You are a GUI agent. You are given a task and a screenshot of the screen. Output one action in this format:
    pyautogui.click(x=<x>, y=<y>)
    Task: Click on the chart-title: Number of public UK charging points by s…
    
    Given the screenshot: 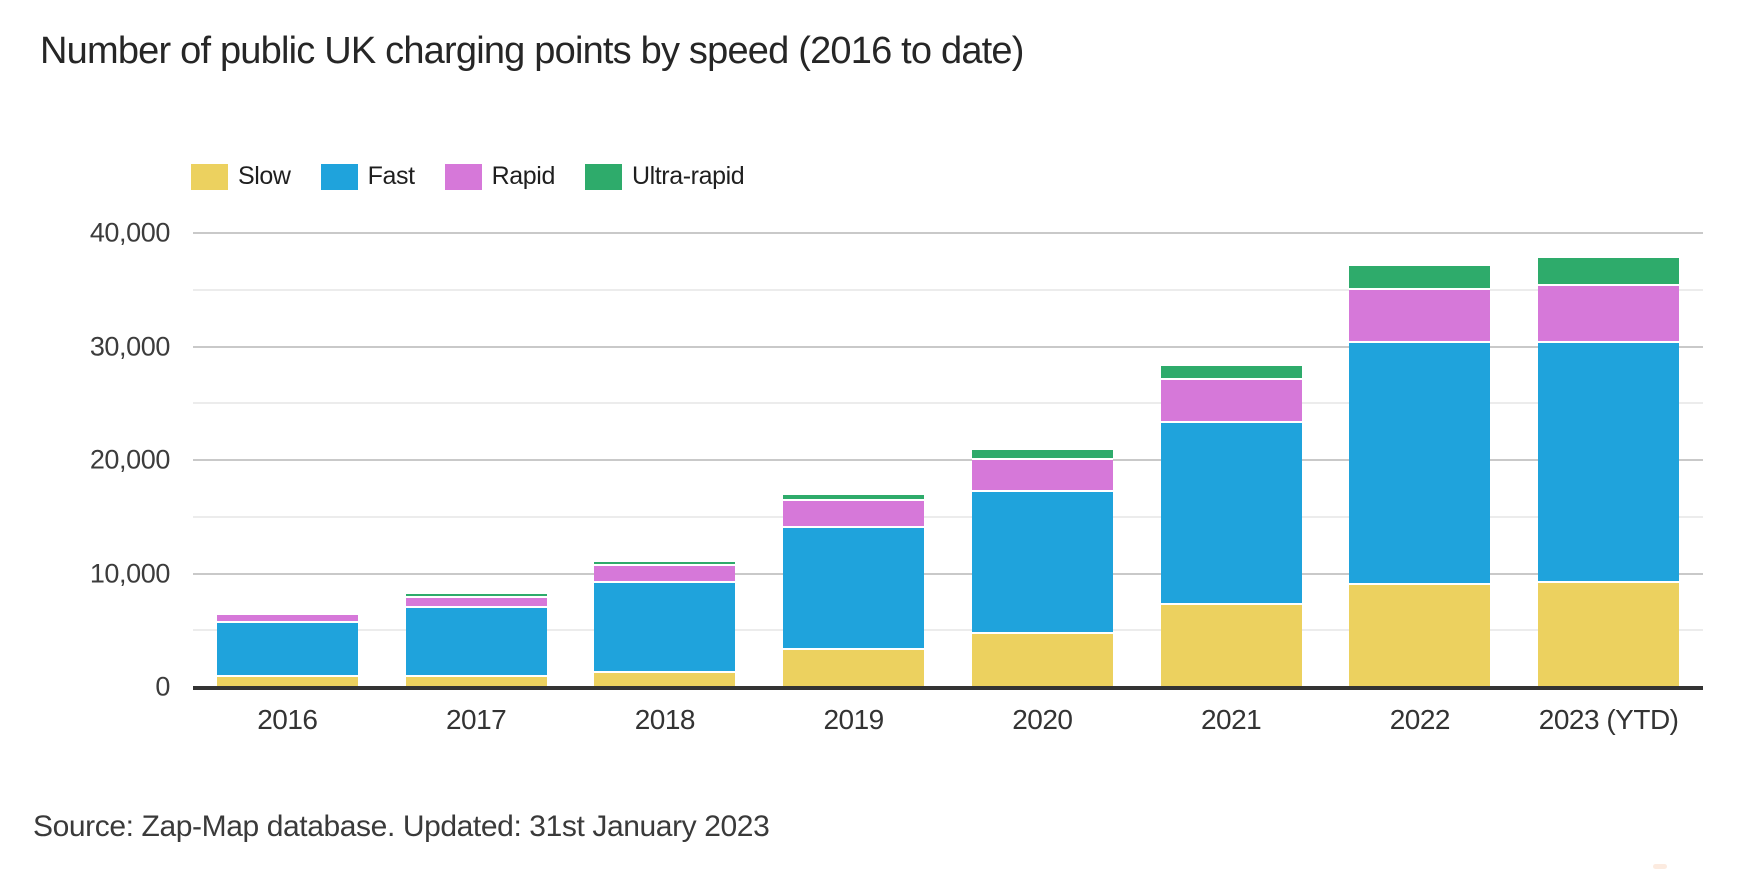 What is the action you would take?
    pyautogui.click(x=532, y=51)
    